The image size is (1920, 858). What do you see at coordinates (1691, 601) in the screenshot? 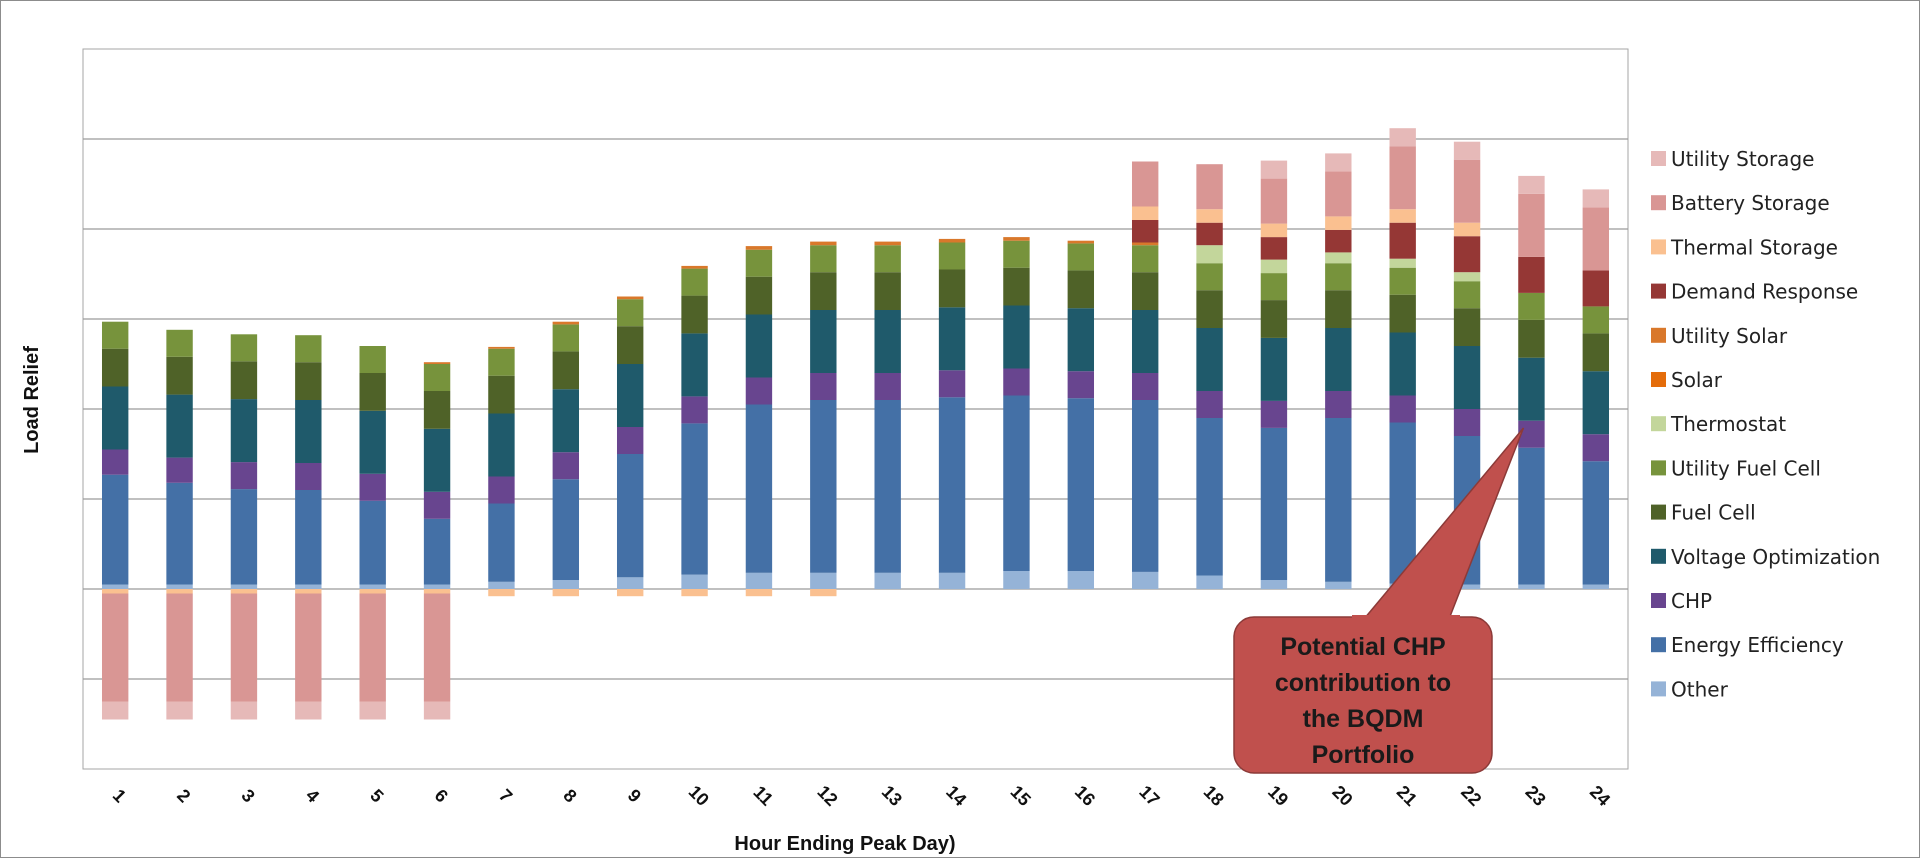
I see `legend-label: CHP` at bounding box center [1691, 601].